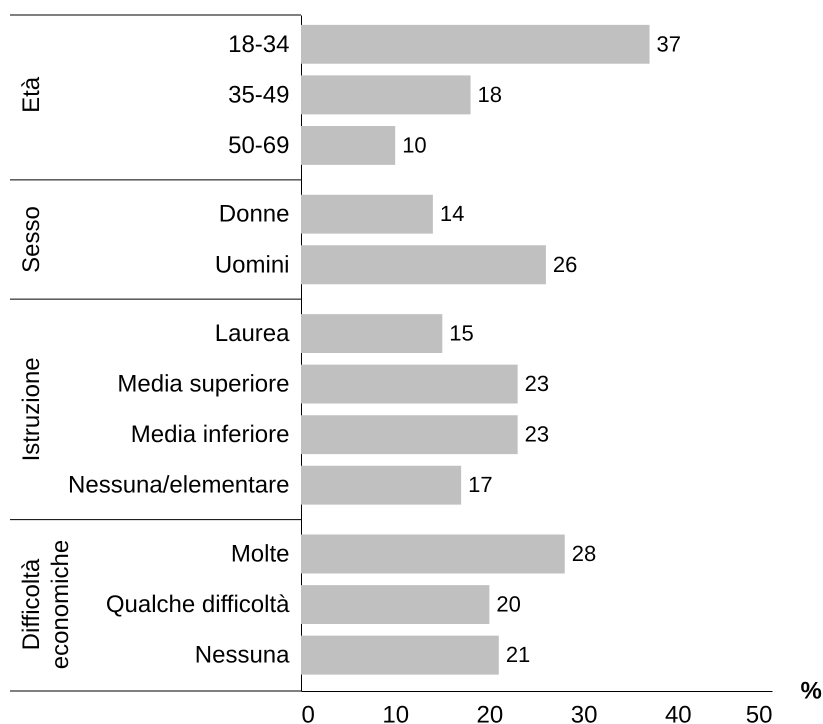 This screenshot has width=823, height=724. Describe the element at coordinates (518, 655) in the screenshot. I see `data-label: 21` at that location.